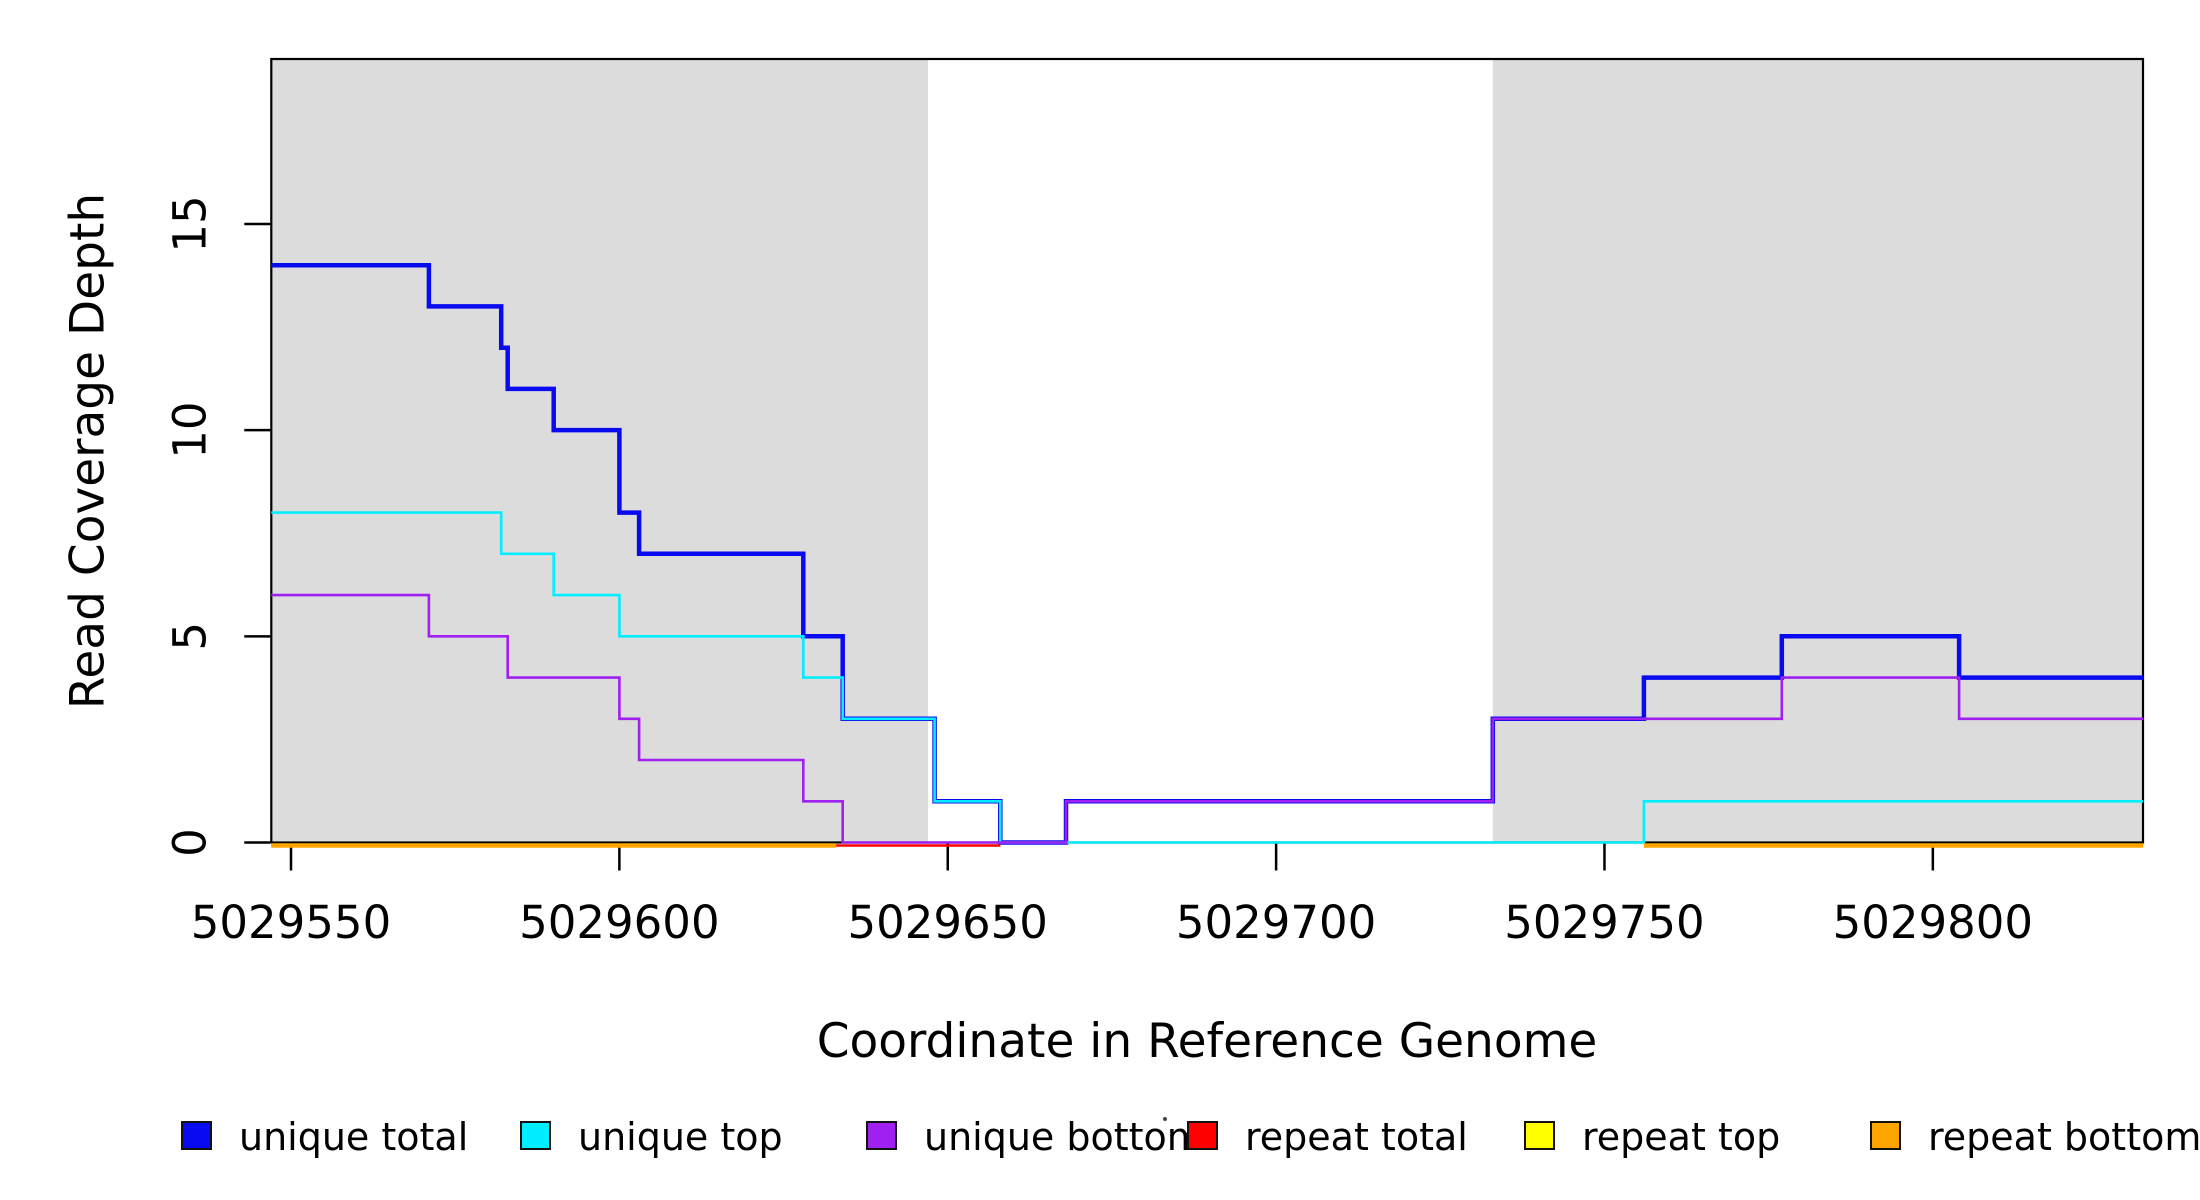 The height and width of the screenshot is (1200, 2200). Describe the element at coordinates (189, 842) in the screenshot. I see `y-tick-label: 0` at that location.